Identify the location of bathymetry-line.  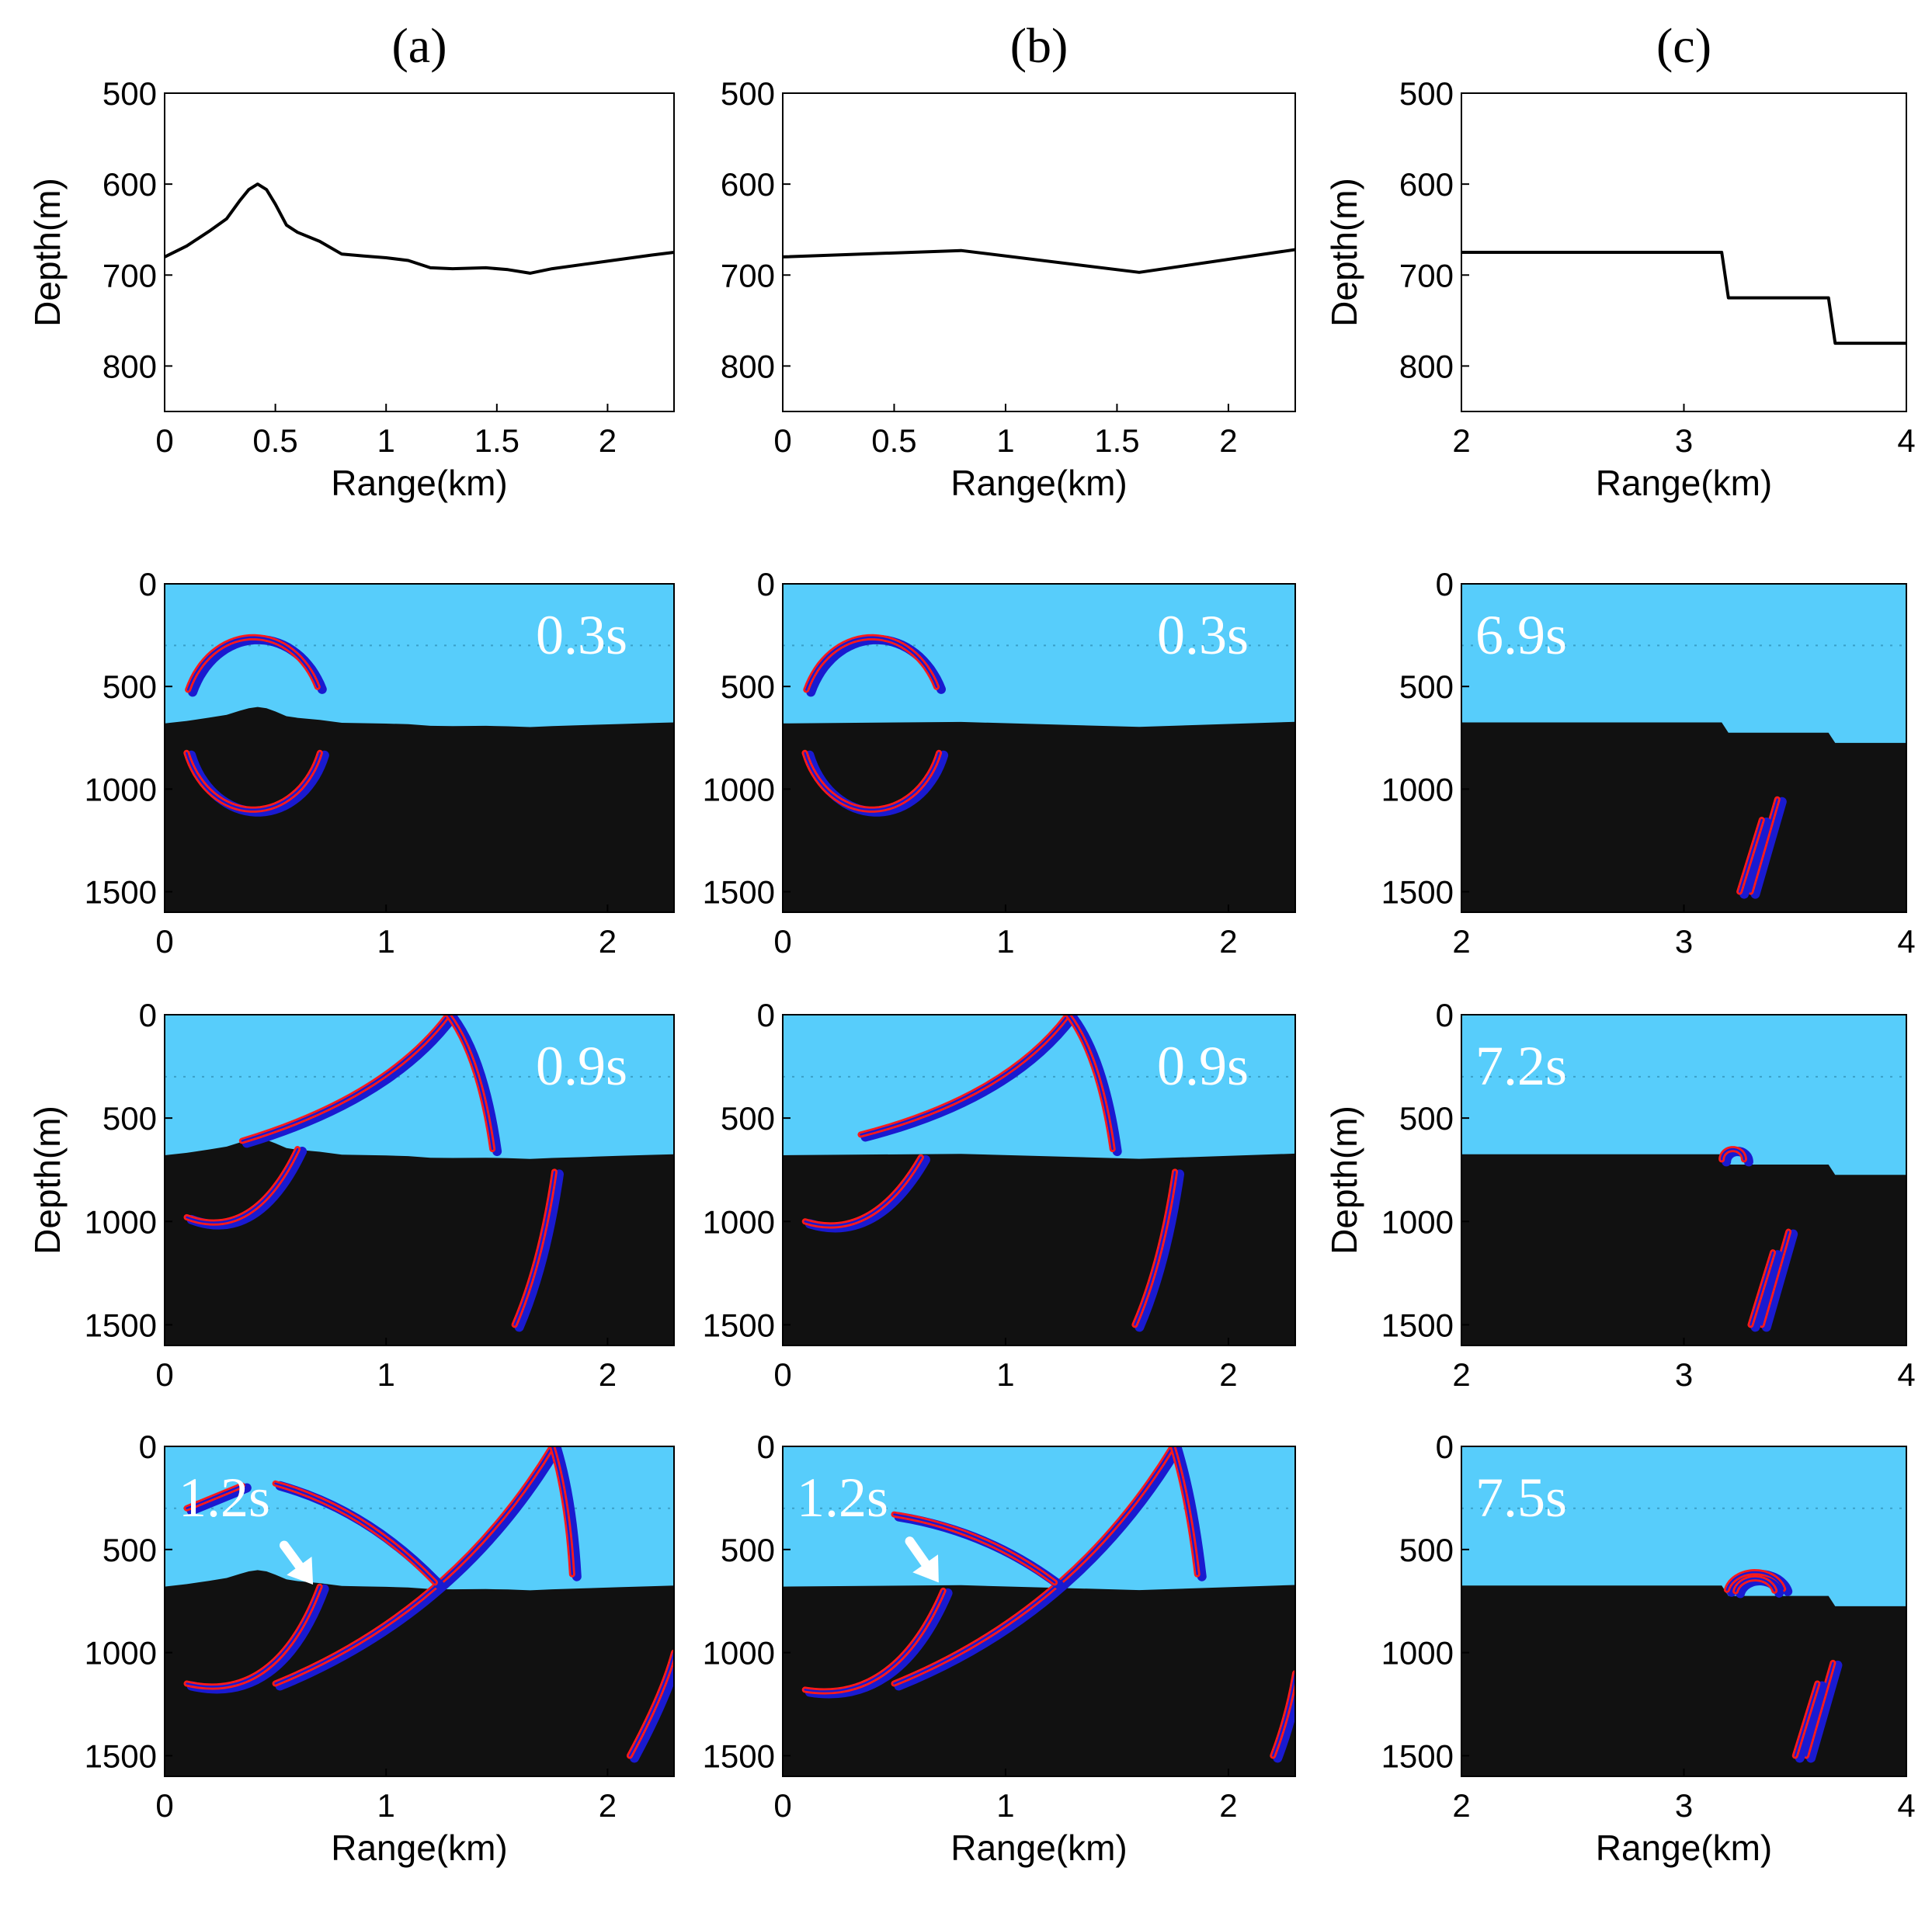
(419, 228).